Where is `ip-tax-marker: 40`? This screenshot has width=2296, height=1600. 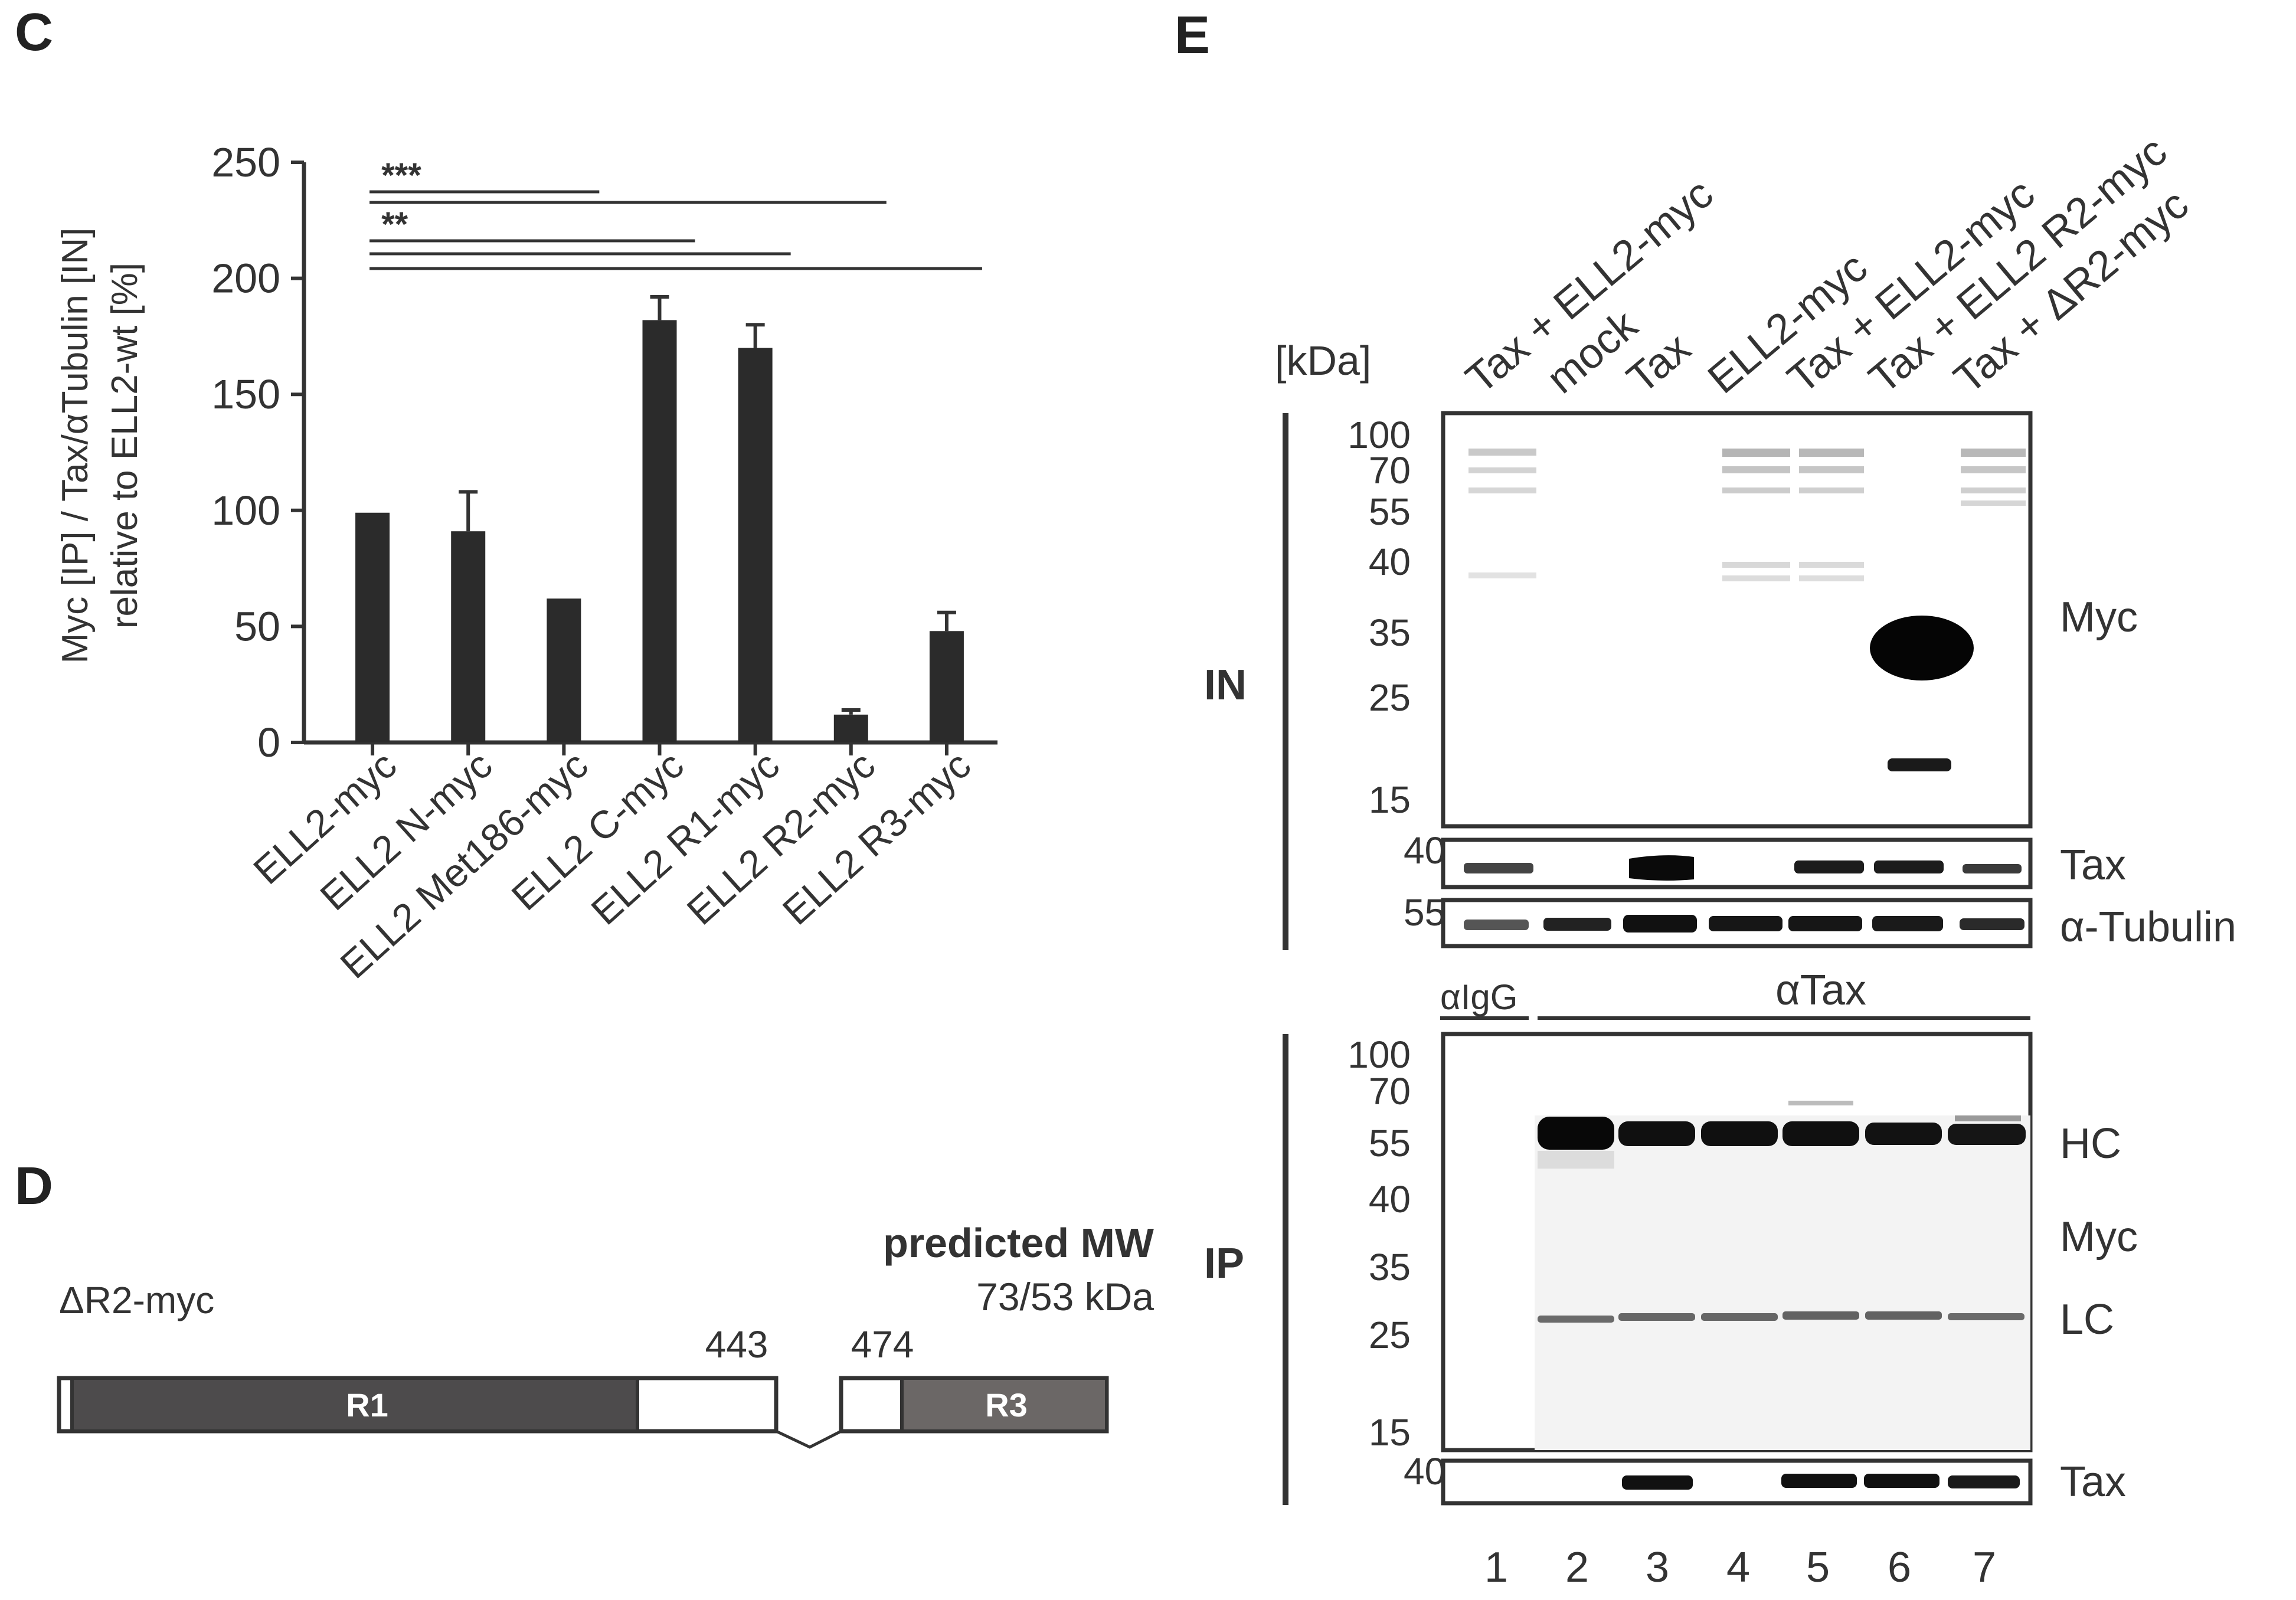
ip-tax-marker: 40 is located at coordinates (1424, 1471).